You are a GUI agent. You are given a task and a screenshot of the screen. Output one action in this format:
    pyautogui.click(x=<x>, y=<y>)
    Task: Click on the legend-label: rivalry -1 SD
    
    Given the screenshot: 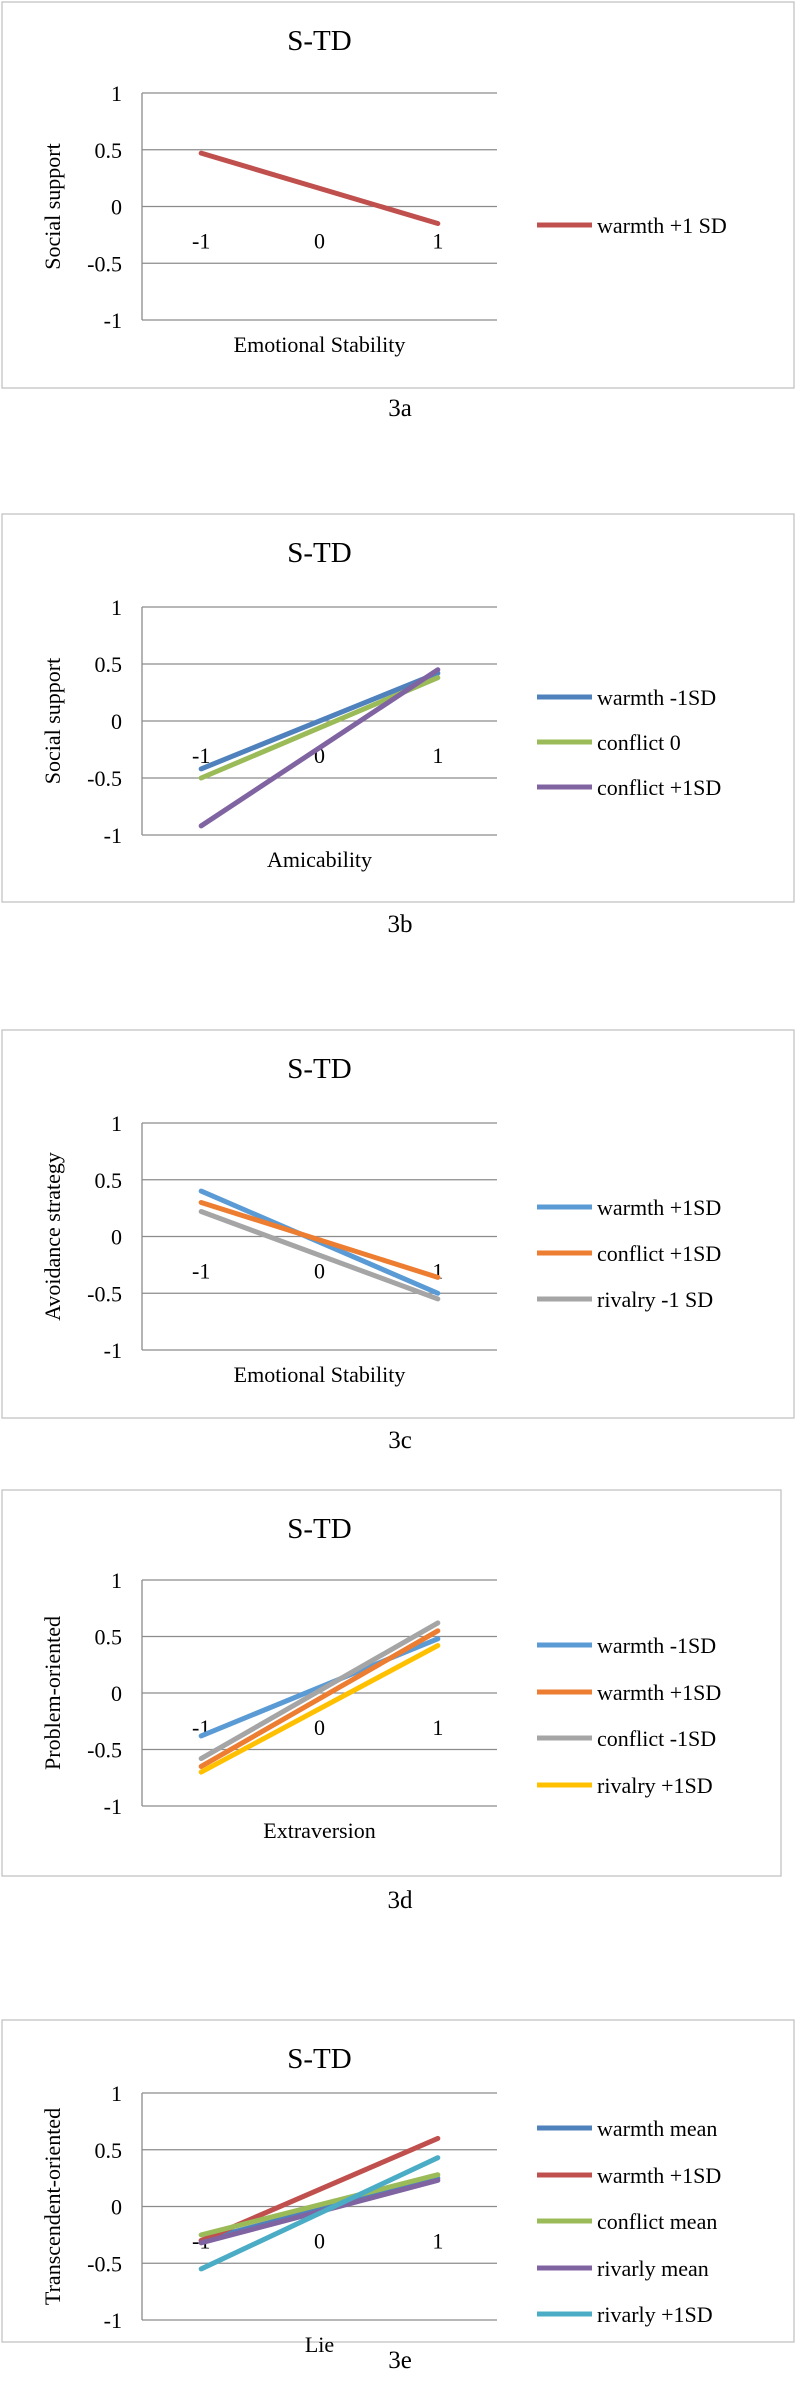 What is the action you would take?
    pyautogui.click(x=655, y=1299)
    